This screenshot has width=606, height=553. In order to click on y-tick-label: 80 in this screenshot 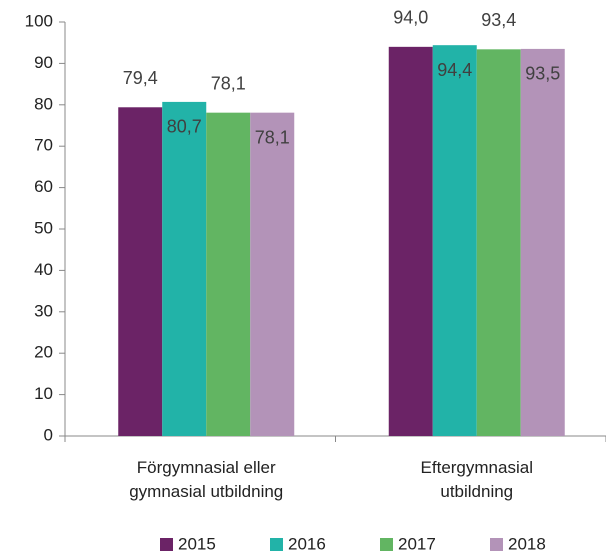, I will do `click(43, 103)`.